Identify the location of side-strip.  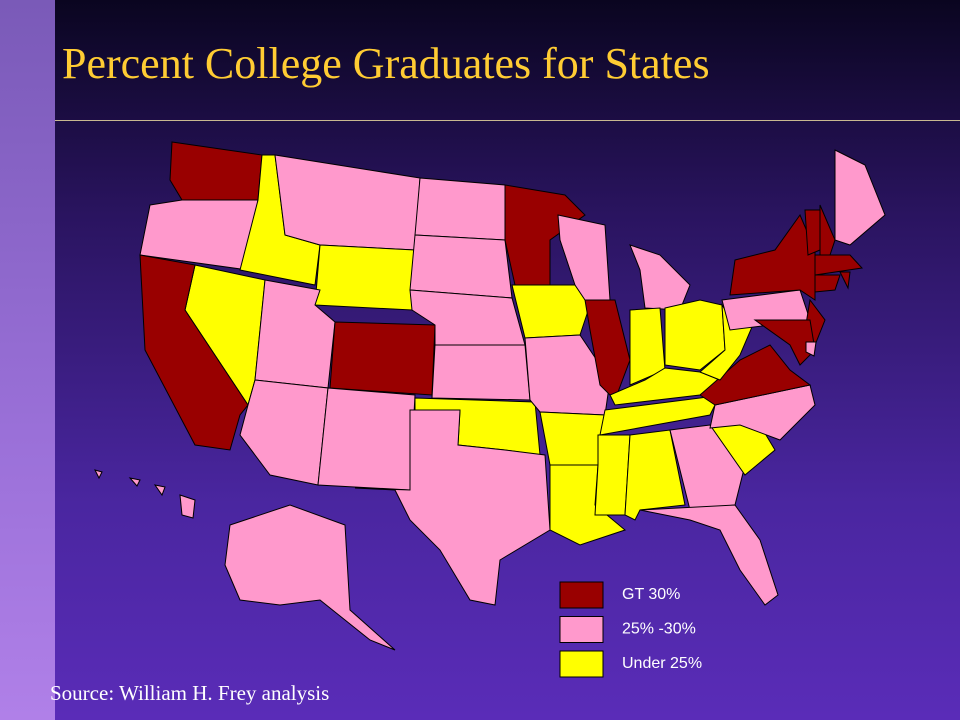
(27, 360).